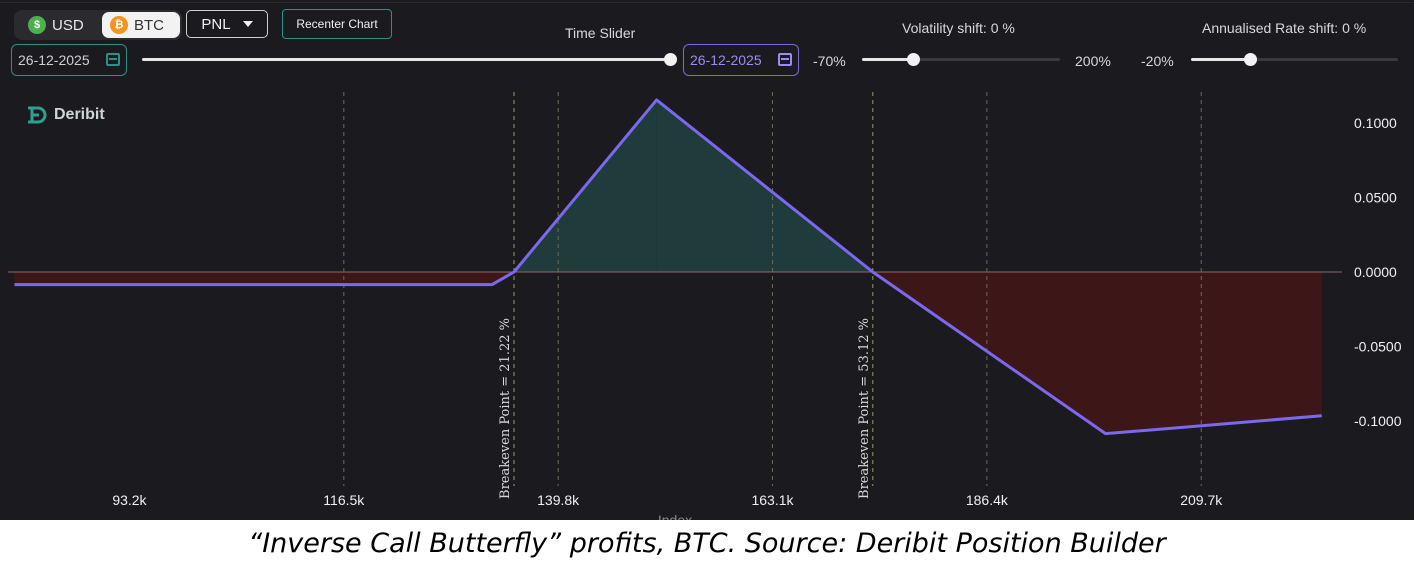  What do you see at coordinates (1201, 500) in the screenshot?
I see `x-tick-label: 209.7k` at bounding box center [1201, 500].